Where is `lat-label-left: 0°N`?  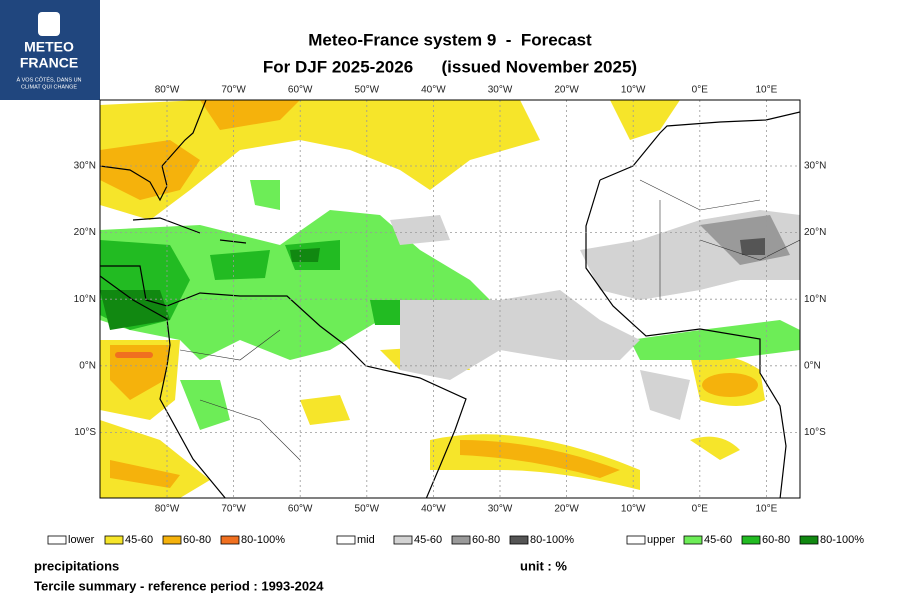 lat-label-left: 0°N is located at coordinates (87, 365).